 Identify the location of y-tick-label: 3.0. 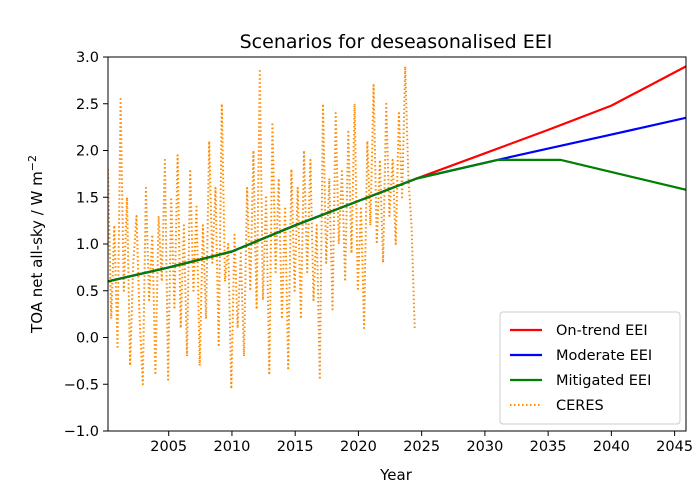
(87, 58).